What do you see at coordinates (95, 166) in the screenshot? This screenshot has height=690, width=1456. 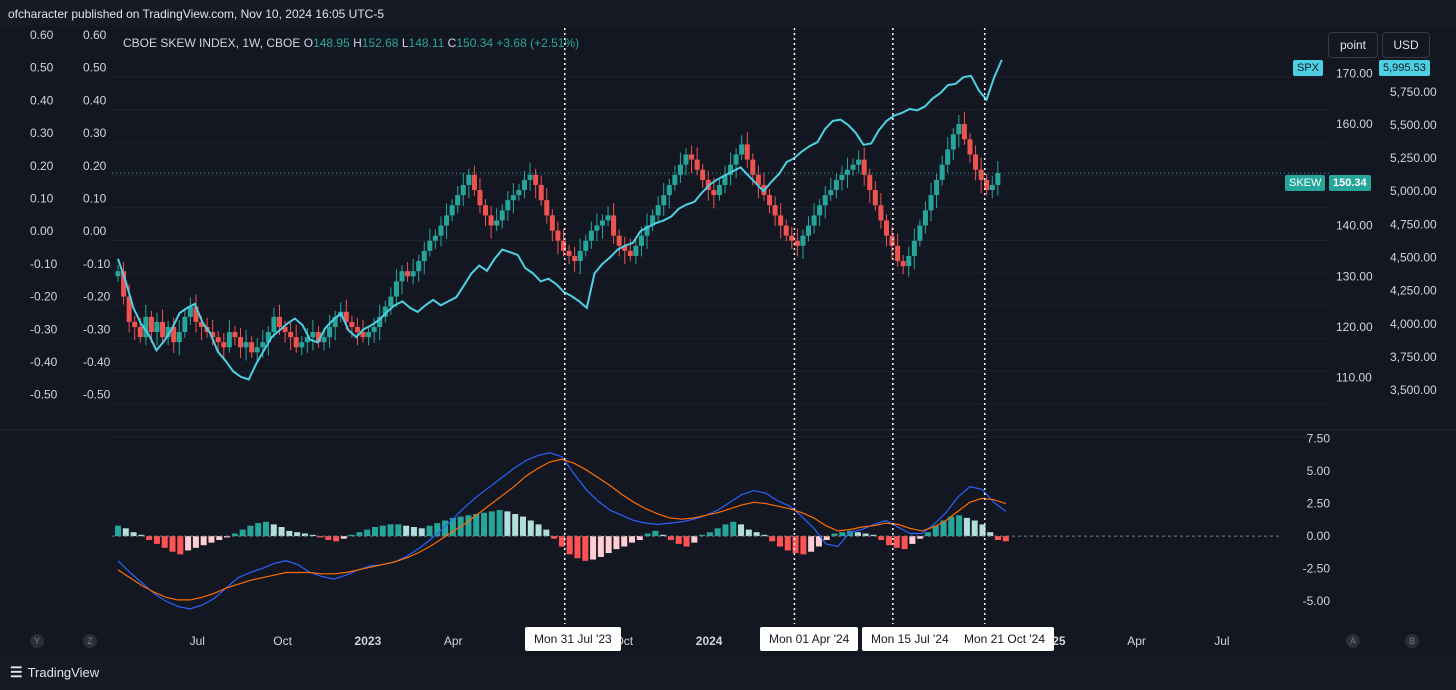 I see `left-axis-tick-2: 0.20` at bounding box center [95, 166].